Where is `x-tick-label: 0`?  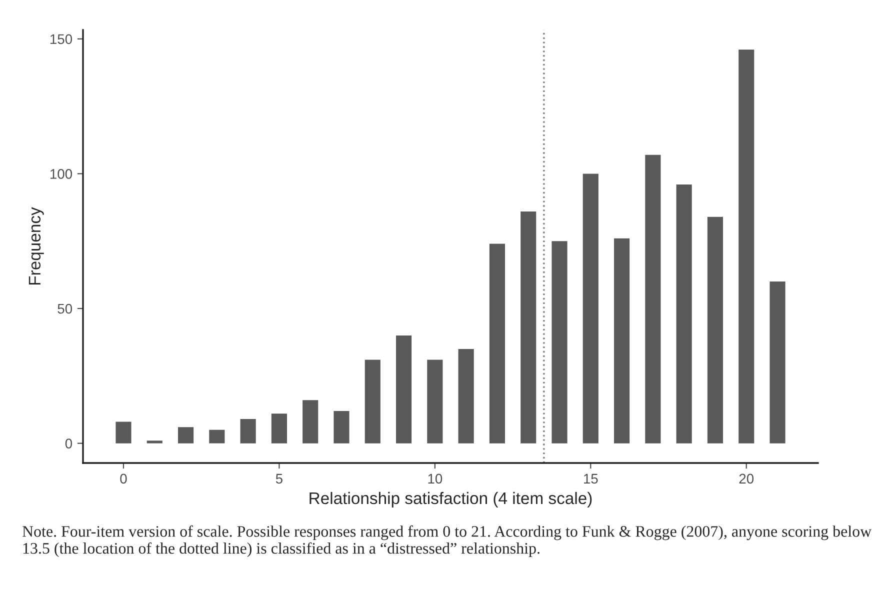
x-tick-label: 0 is located at coordinates (123, 479).